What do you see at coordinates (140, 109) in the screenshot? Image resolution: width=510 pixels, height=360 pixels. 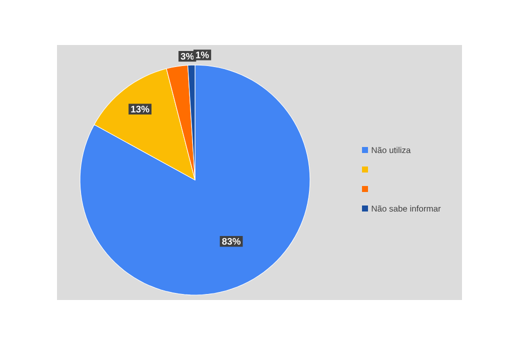 I see `data-label: 13%` at bounding box center [140, 109].